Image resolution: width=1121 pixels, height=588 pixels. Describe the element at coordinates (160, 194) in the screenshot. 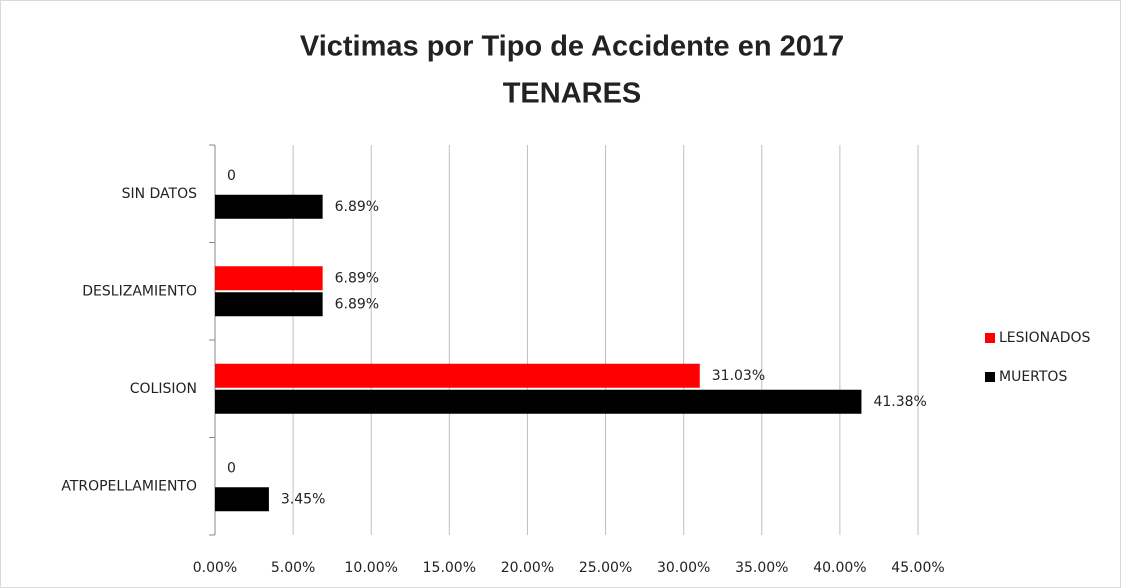

I see `y-tick-label: SIN DATOS` at that location.